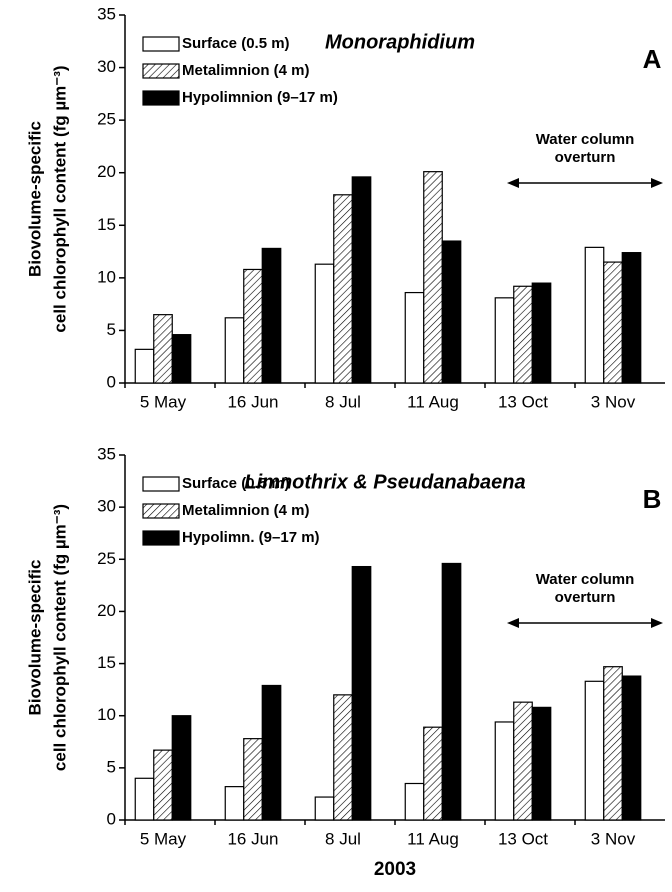  What do you see at coordinates (251, 537) in the screenshot?
I see `legend-label: Hypolimn. (9–17 m)` at bounding box center [251, 537].